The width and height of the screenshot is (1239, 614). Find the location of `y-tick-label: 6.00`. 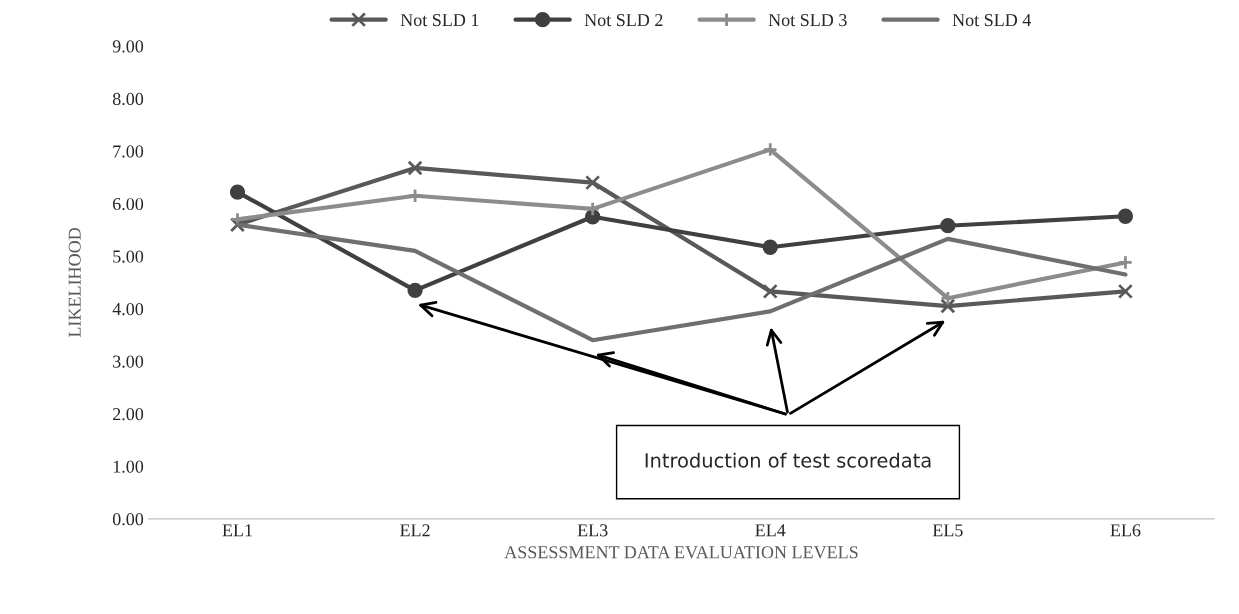

y-tick-label: 6.00 is located at coordinates (128, 204).